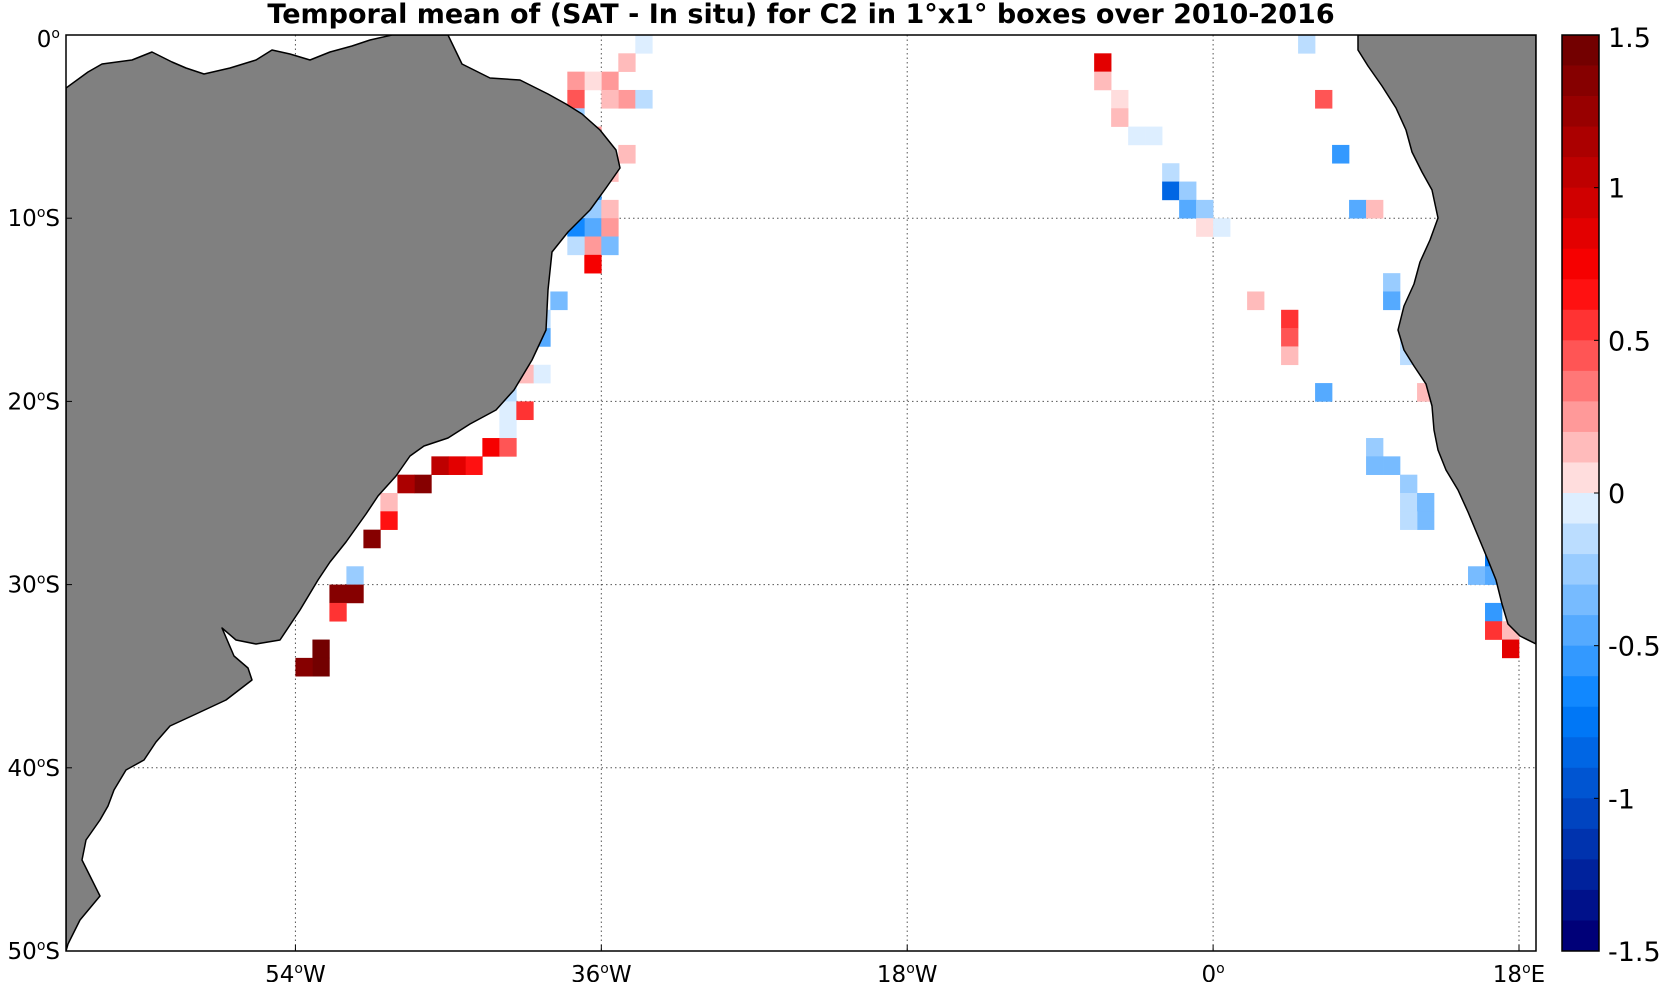 The image size is (1667, 982). I want to click on y-tick-label: 0o, so click(48, 39).